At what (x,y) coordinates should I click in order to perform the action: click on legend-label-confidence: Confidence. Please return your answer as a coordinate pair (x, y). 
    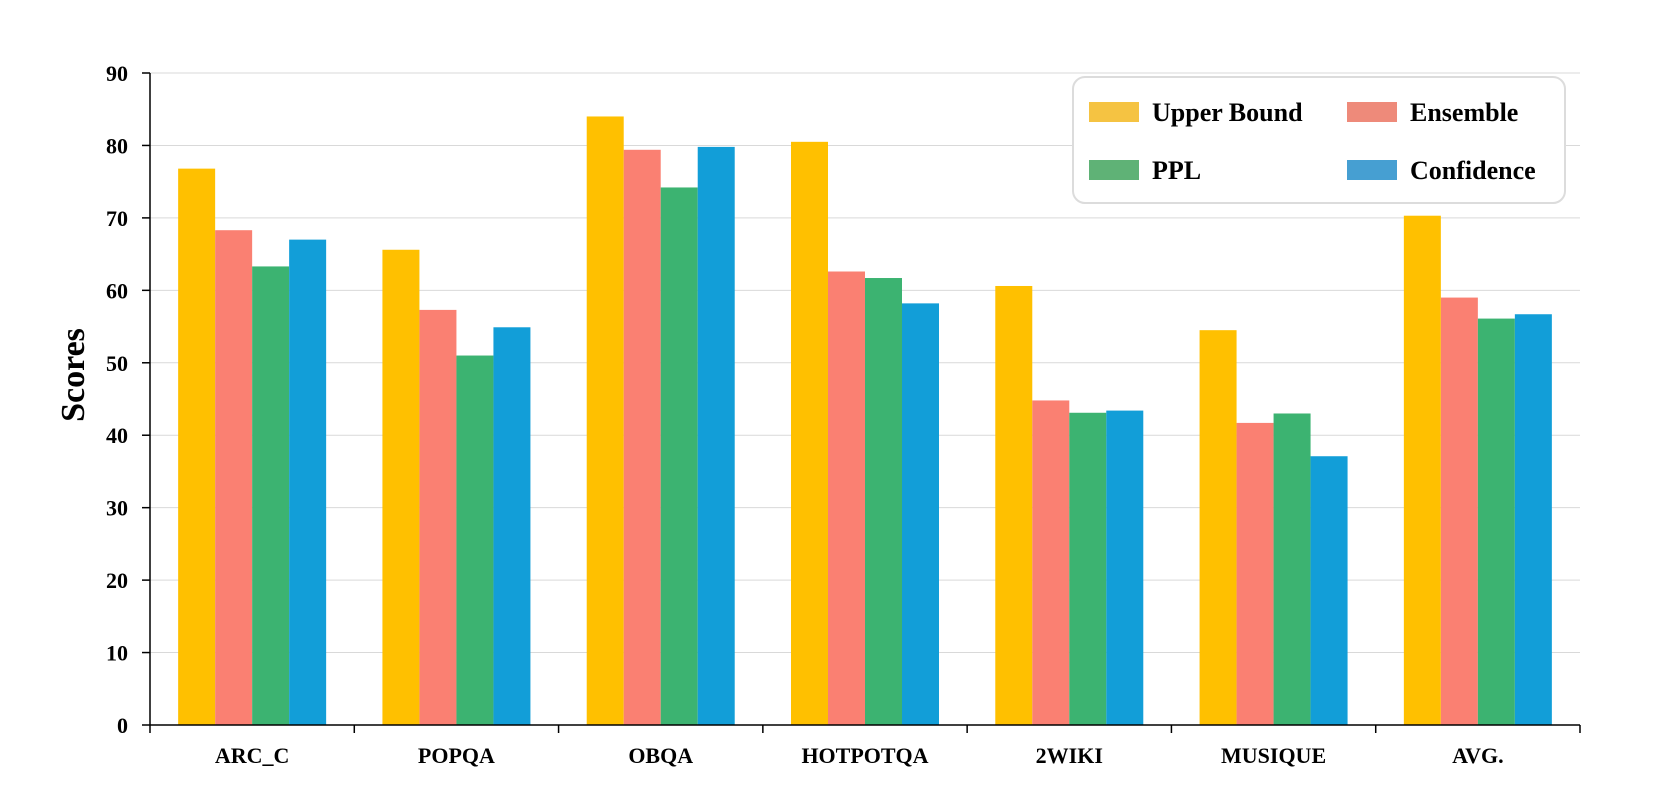
    Looking at the image, I should click on (1473, 170).